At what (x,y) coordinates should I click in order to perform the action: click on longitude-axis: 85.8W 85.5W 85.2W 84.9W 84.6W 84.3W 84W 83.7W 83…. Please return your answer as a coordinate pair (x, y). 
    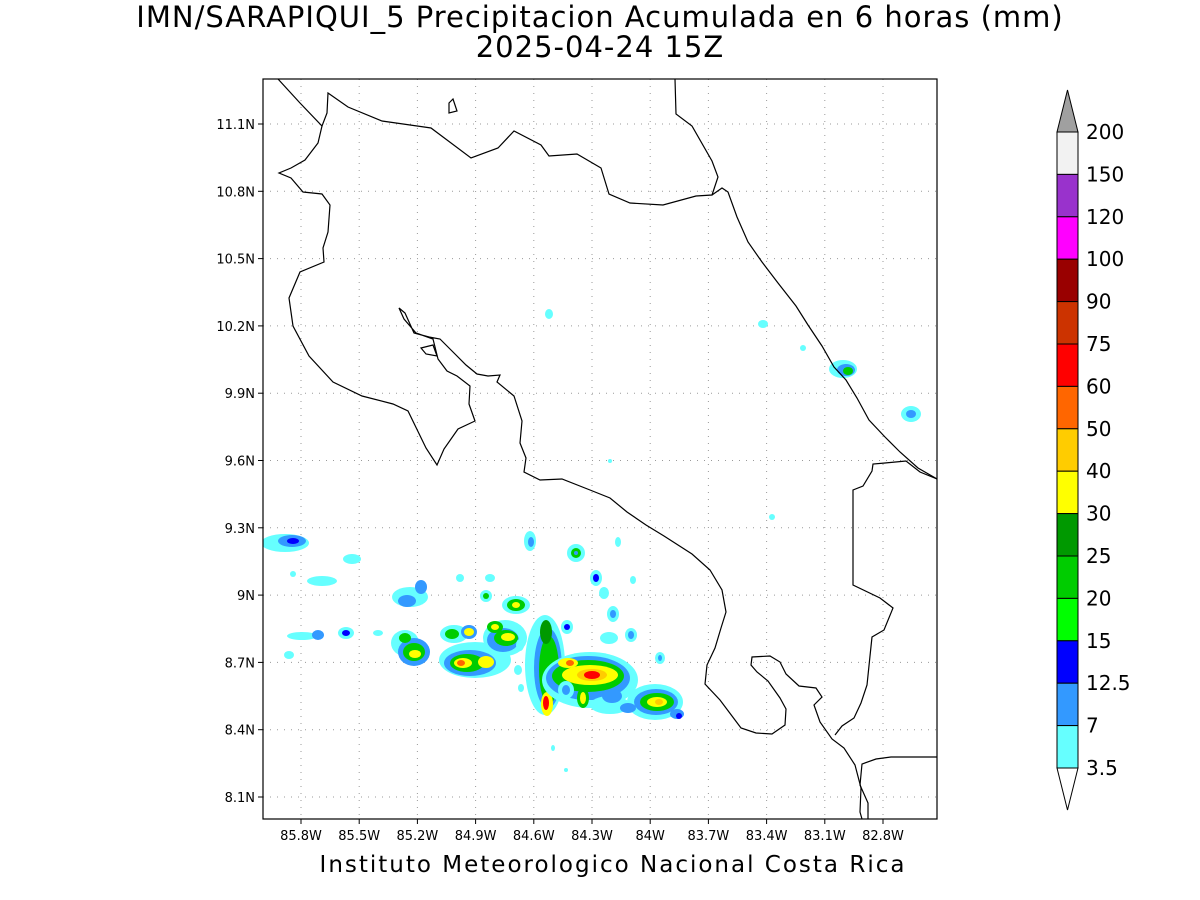
    Looking at the image, I should click on (592, 831).